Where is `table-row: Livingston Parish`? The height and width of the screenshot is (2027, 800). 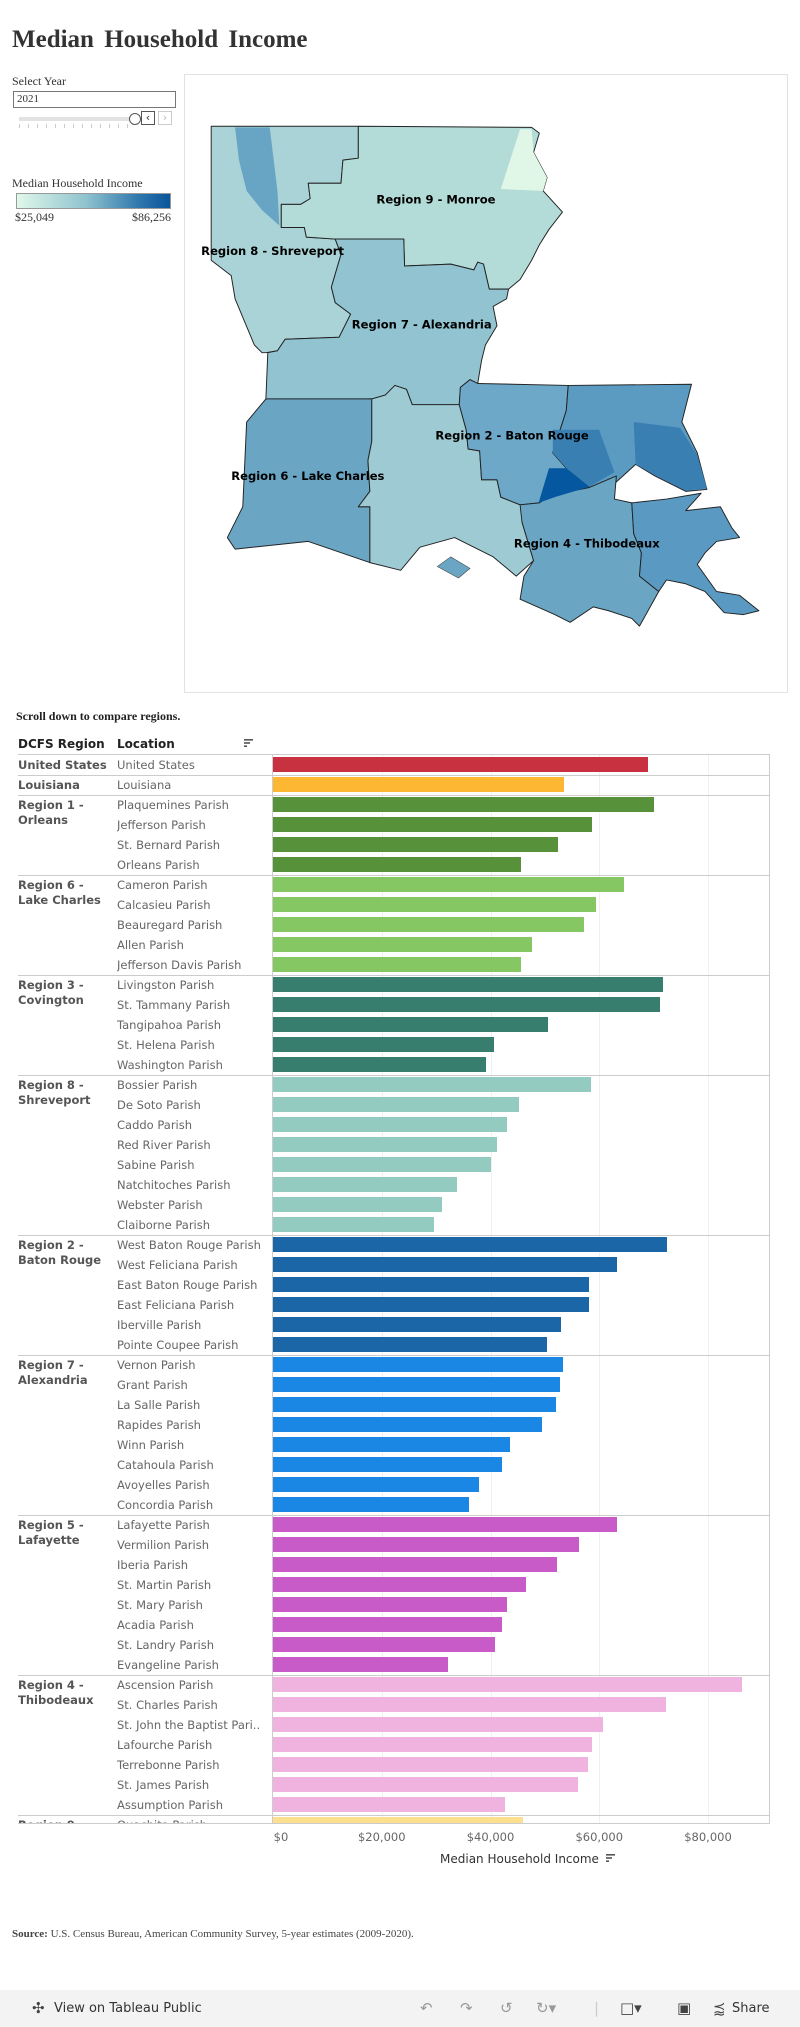 table-row: Livingston Parish is located at coordinates (393, 985).